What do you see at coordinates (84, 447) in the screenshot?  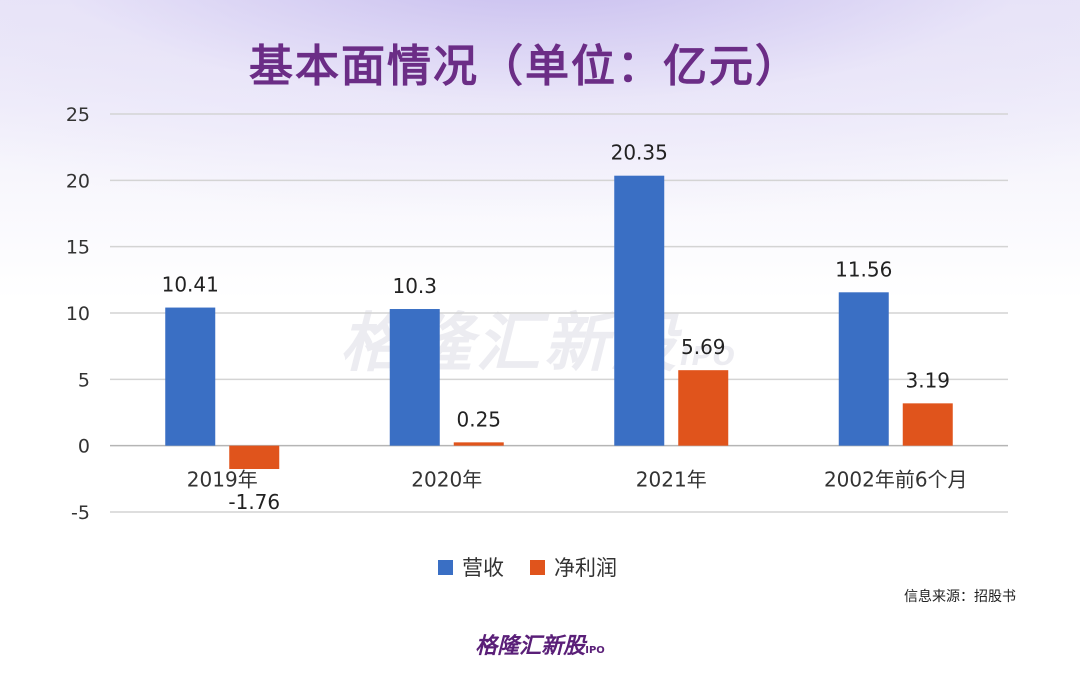 I see `y-tick-label: 0` at bounding box center [84, 447].